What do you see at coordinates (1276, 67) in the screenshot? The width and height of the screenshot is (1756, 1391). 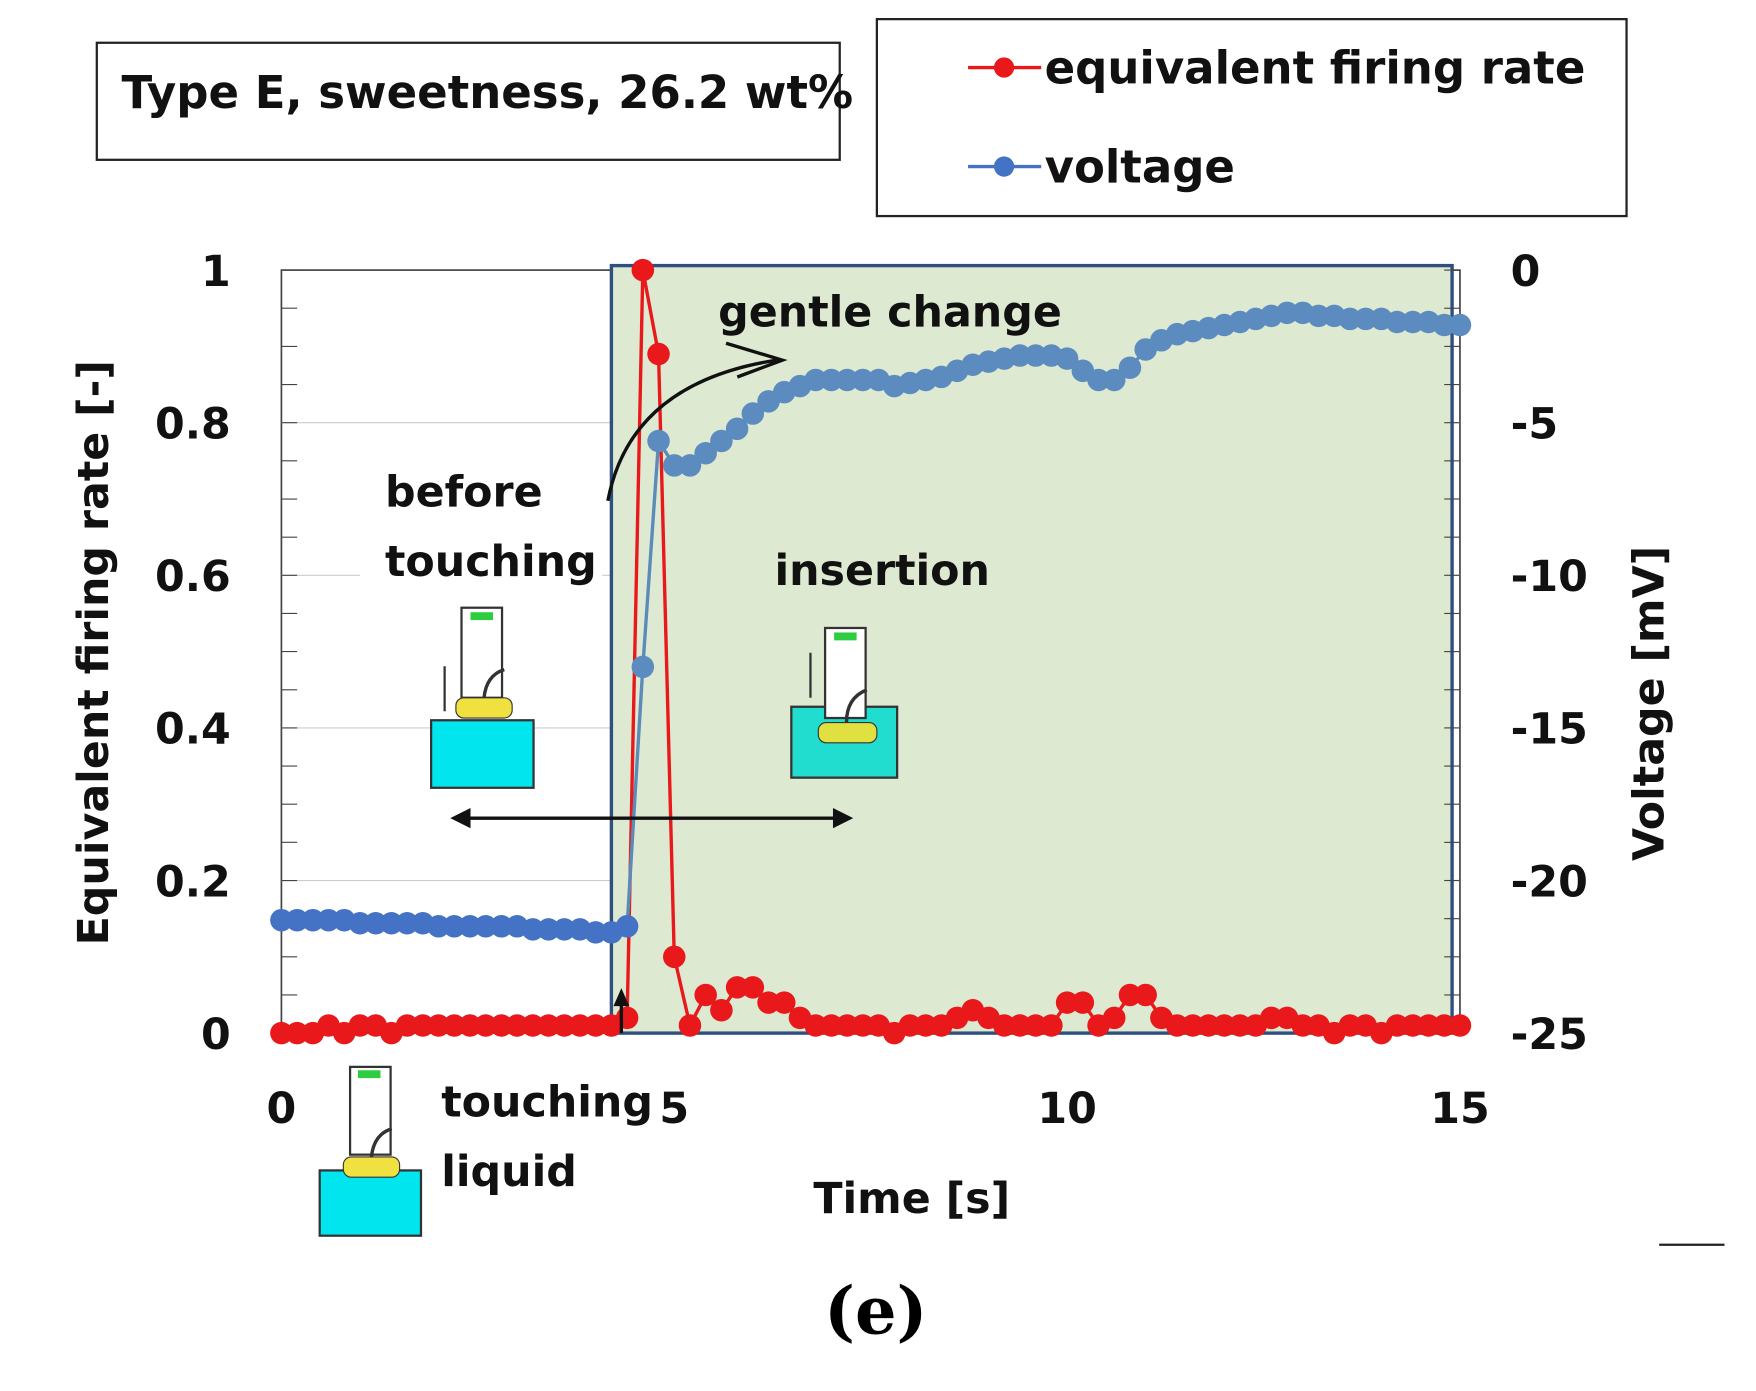 I see `legend-item-firing: equivalent firing rate` at bounding box center [1276, 67].